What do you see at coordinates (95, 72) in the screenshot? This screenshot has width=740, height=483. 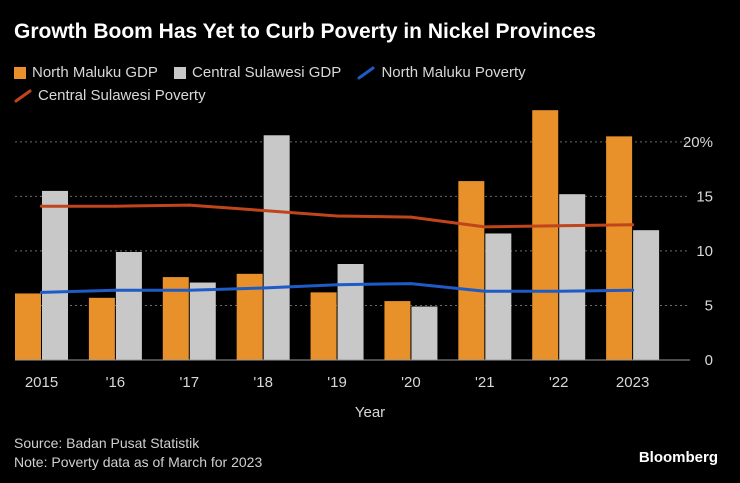 I see `legend-label: North Maluku GDP` at bounding box center [95, 72].